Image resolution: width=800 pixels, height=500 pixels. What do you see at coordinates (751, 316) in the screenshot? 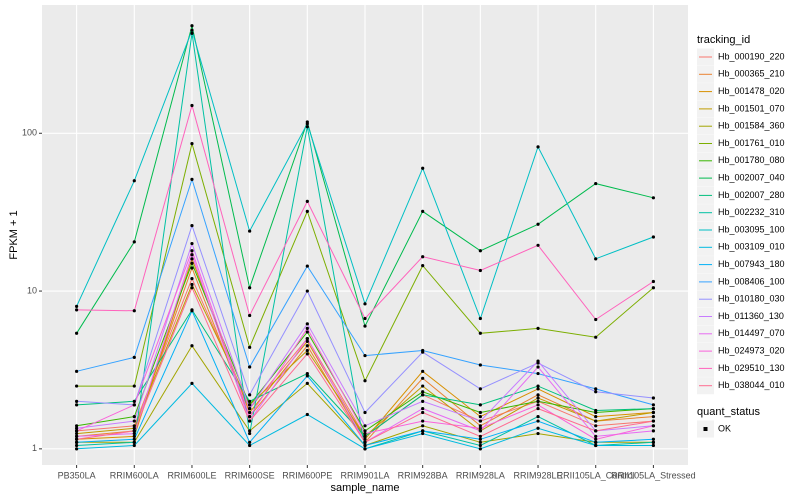
I see `legend-label: Hb_011360_130` at bounding box center [751, 316].